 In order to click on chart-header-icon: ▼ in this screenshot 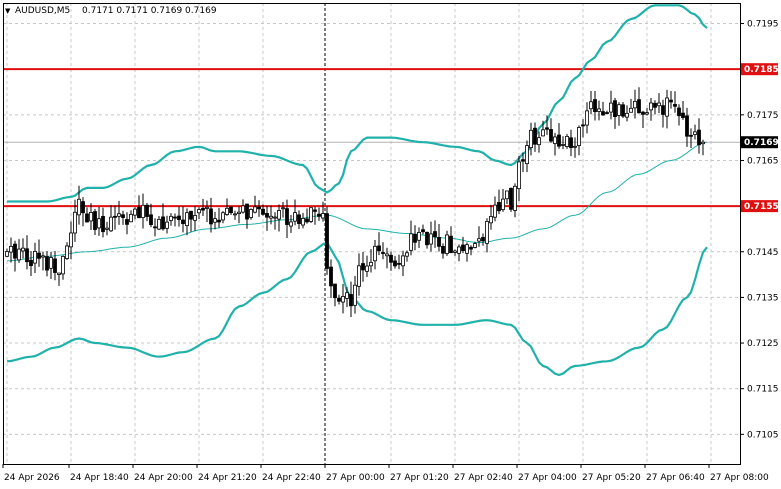, I will do `click(8, 11)`.